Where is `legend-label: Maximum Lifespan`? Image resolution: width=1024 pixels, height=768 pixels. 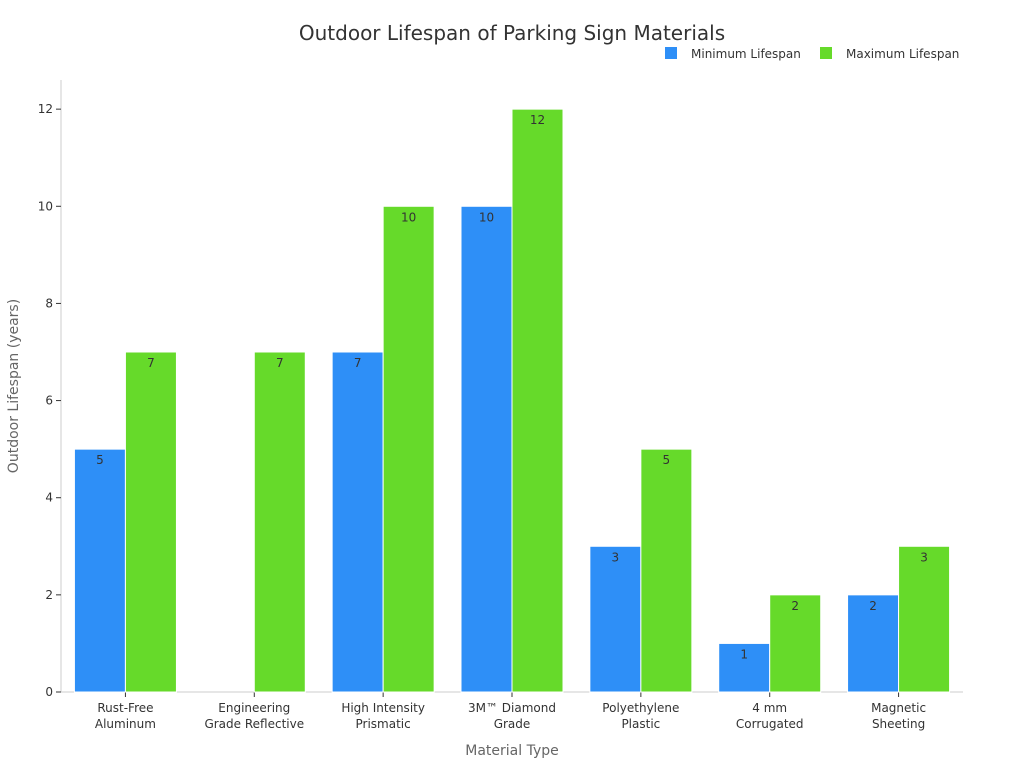
legend-label: Maximum Lifespan is located at coordinates (902, 54).